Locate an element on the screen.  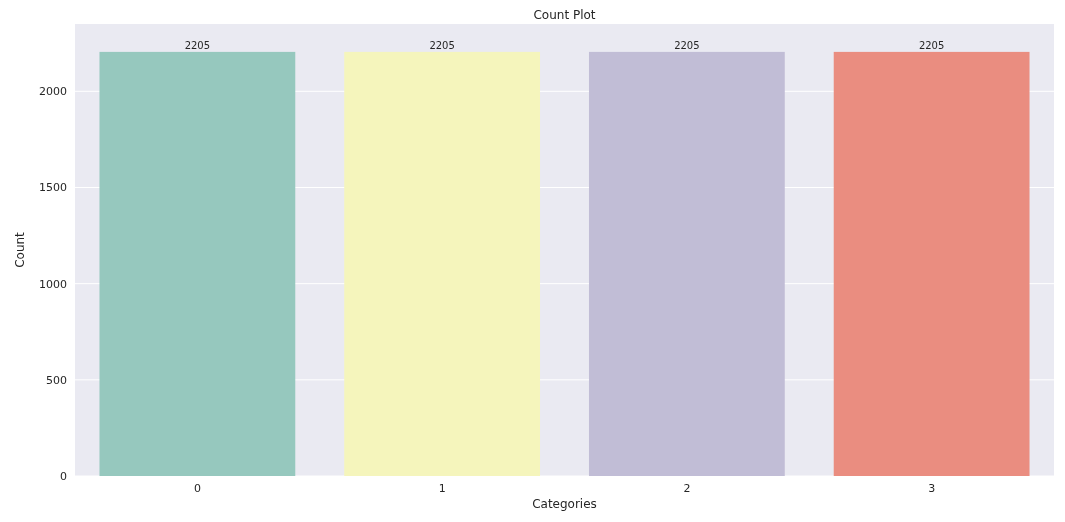
y-tick-label: 2000 is located at coordinates (53, 92).